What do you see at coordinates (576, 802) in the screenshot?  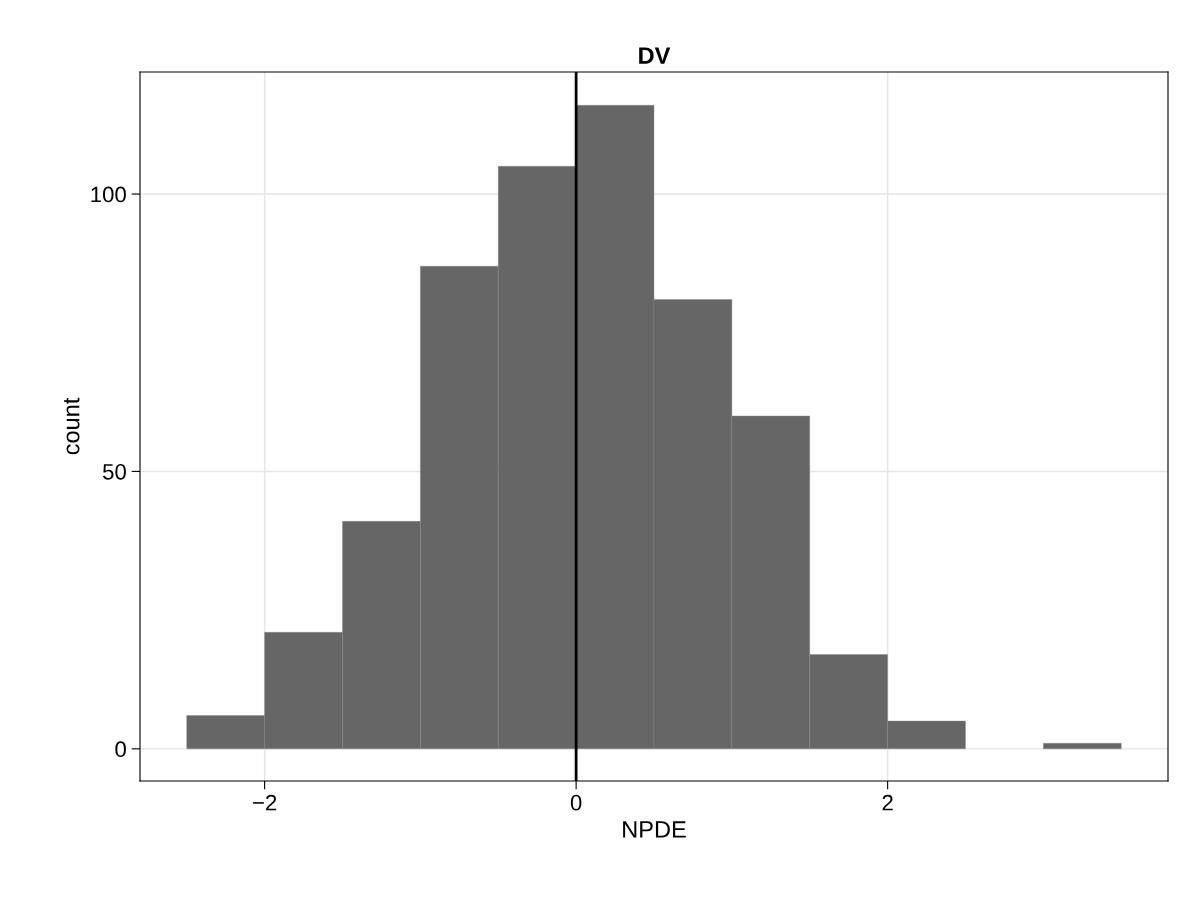 I see `x-tick-label: 0` at bounding box center [576, 802].